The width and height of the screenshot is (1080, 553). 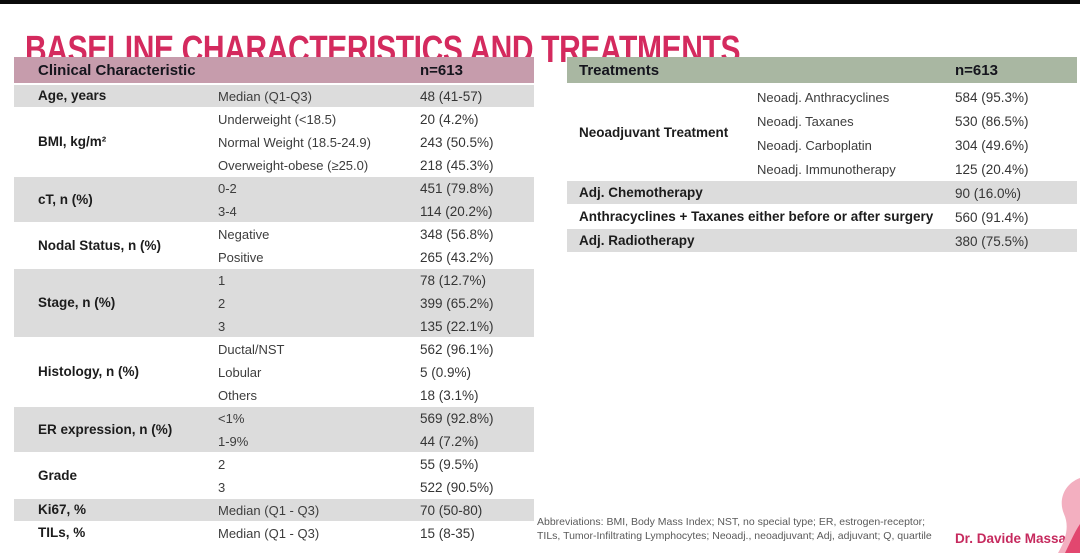 What do you see at coordinates (238, 395) in the screenshot?
I see `row-sublabel: Others` at bounding box center [238, 395].